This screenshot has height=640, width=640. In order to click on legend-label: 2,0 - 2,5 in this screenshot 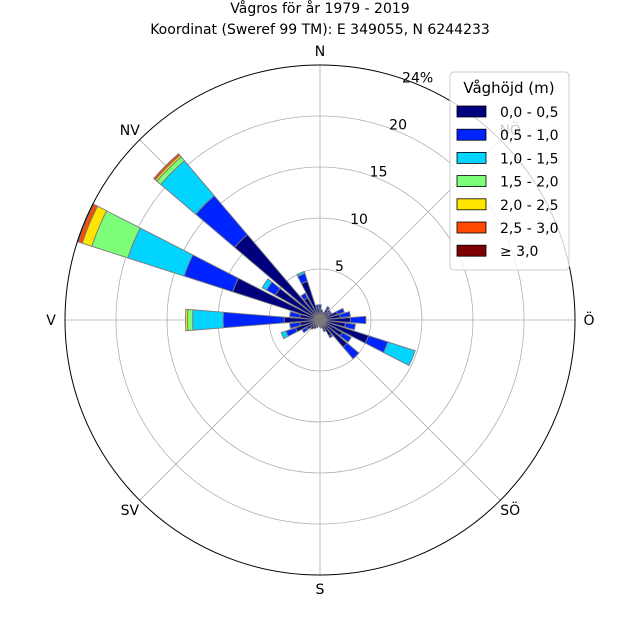, I will do `click(529, 206)`.